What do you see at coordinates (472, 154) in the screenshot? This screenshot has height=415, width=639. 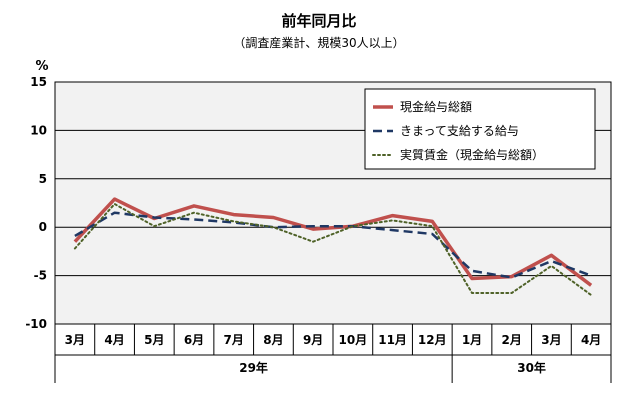 I see `legend-label-2: 実質賃金（現金給与総額）` at bounding box center [472, 154].